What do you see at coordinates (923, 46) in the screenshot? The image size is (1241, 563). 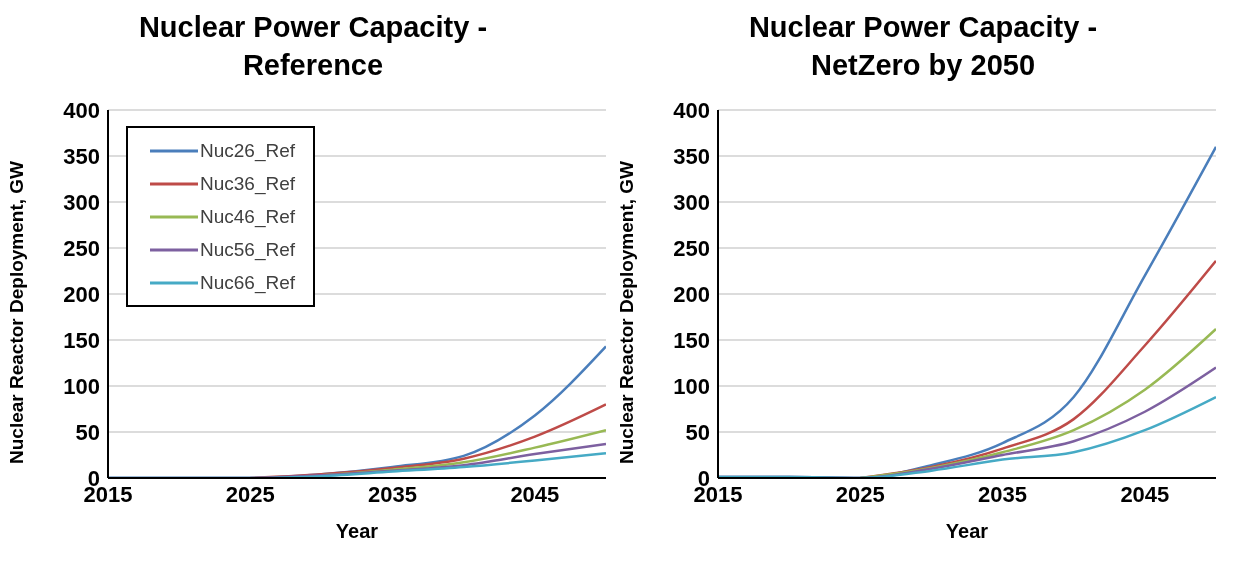 I see `chart-title: Nuclear Power Capacity - NetZero by 2050` at bounding box center [923, 46].